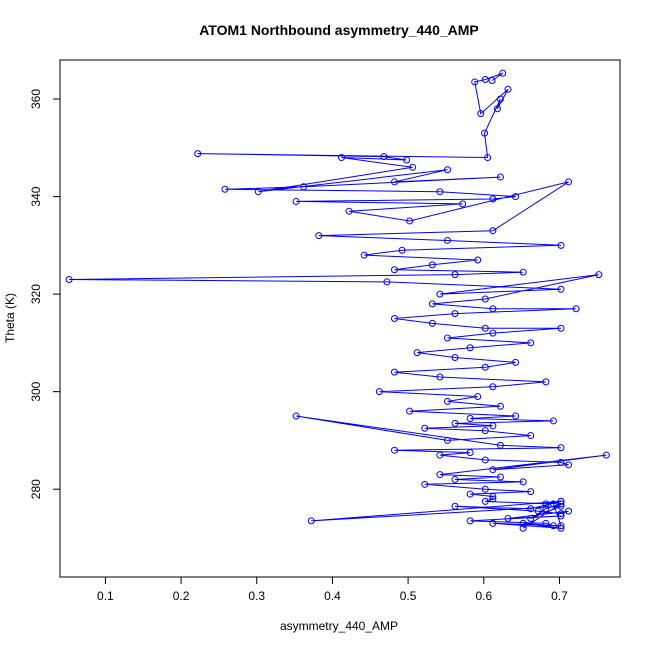 This screenshot has width=650, height=650. I want to click on x-axis: 0.1 0.2 0.3 0.4 0.5 0.6 0.7, so click(332, 589).